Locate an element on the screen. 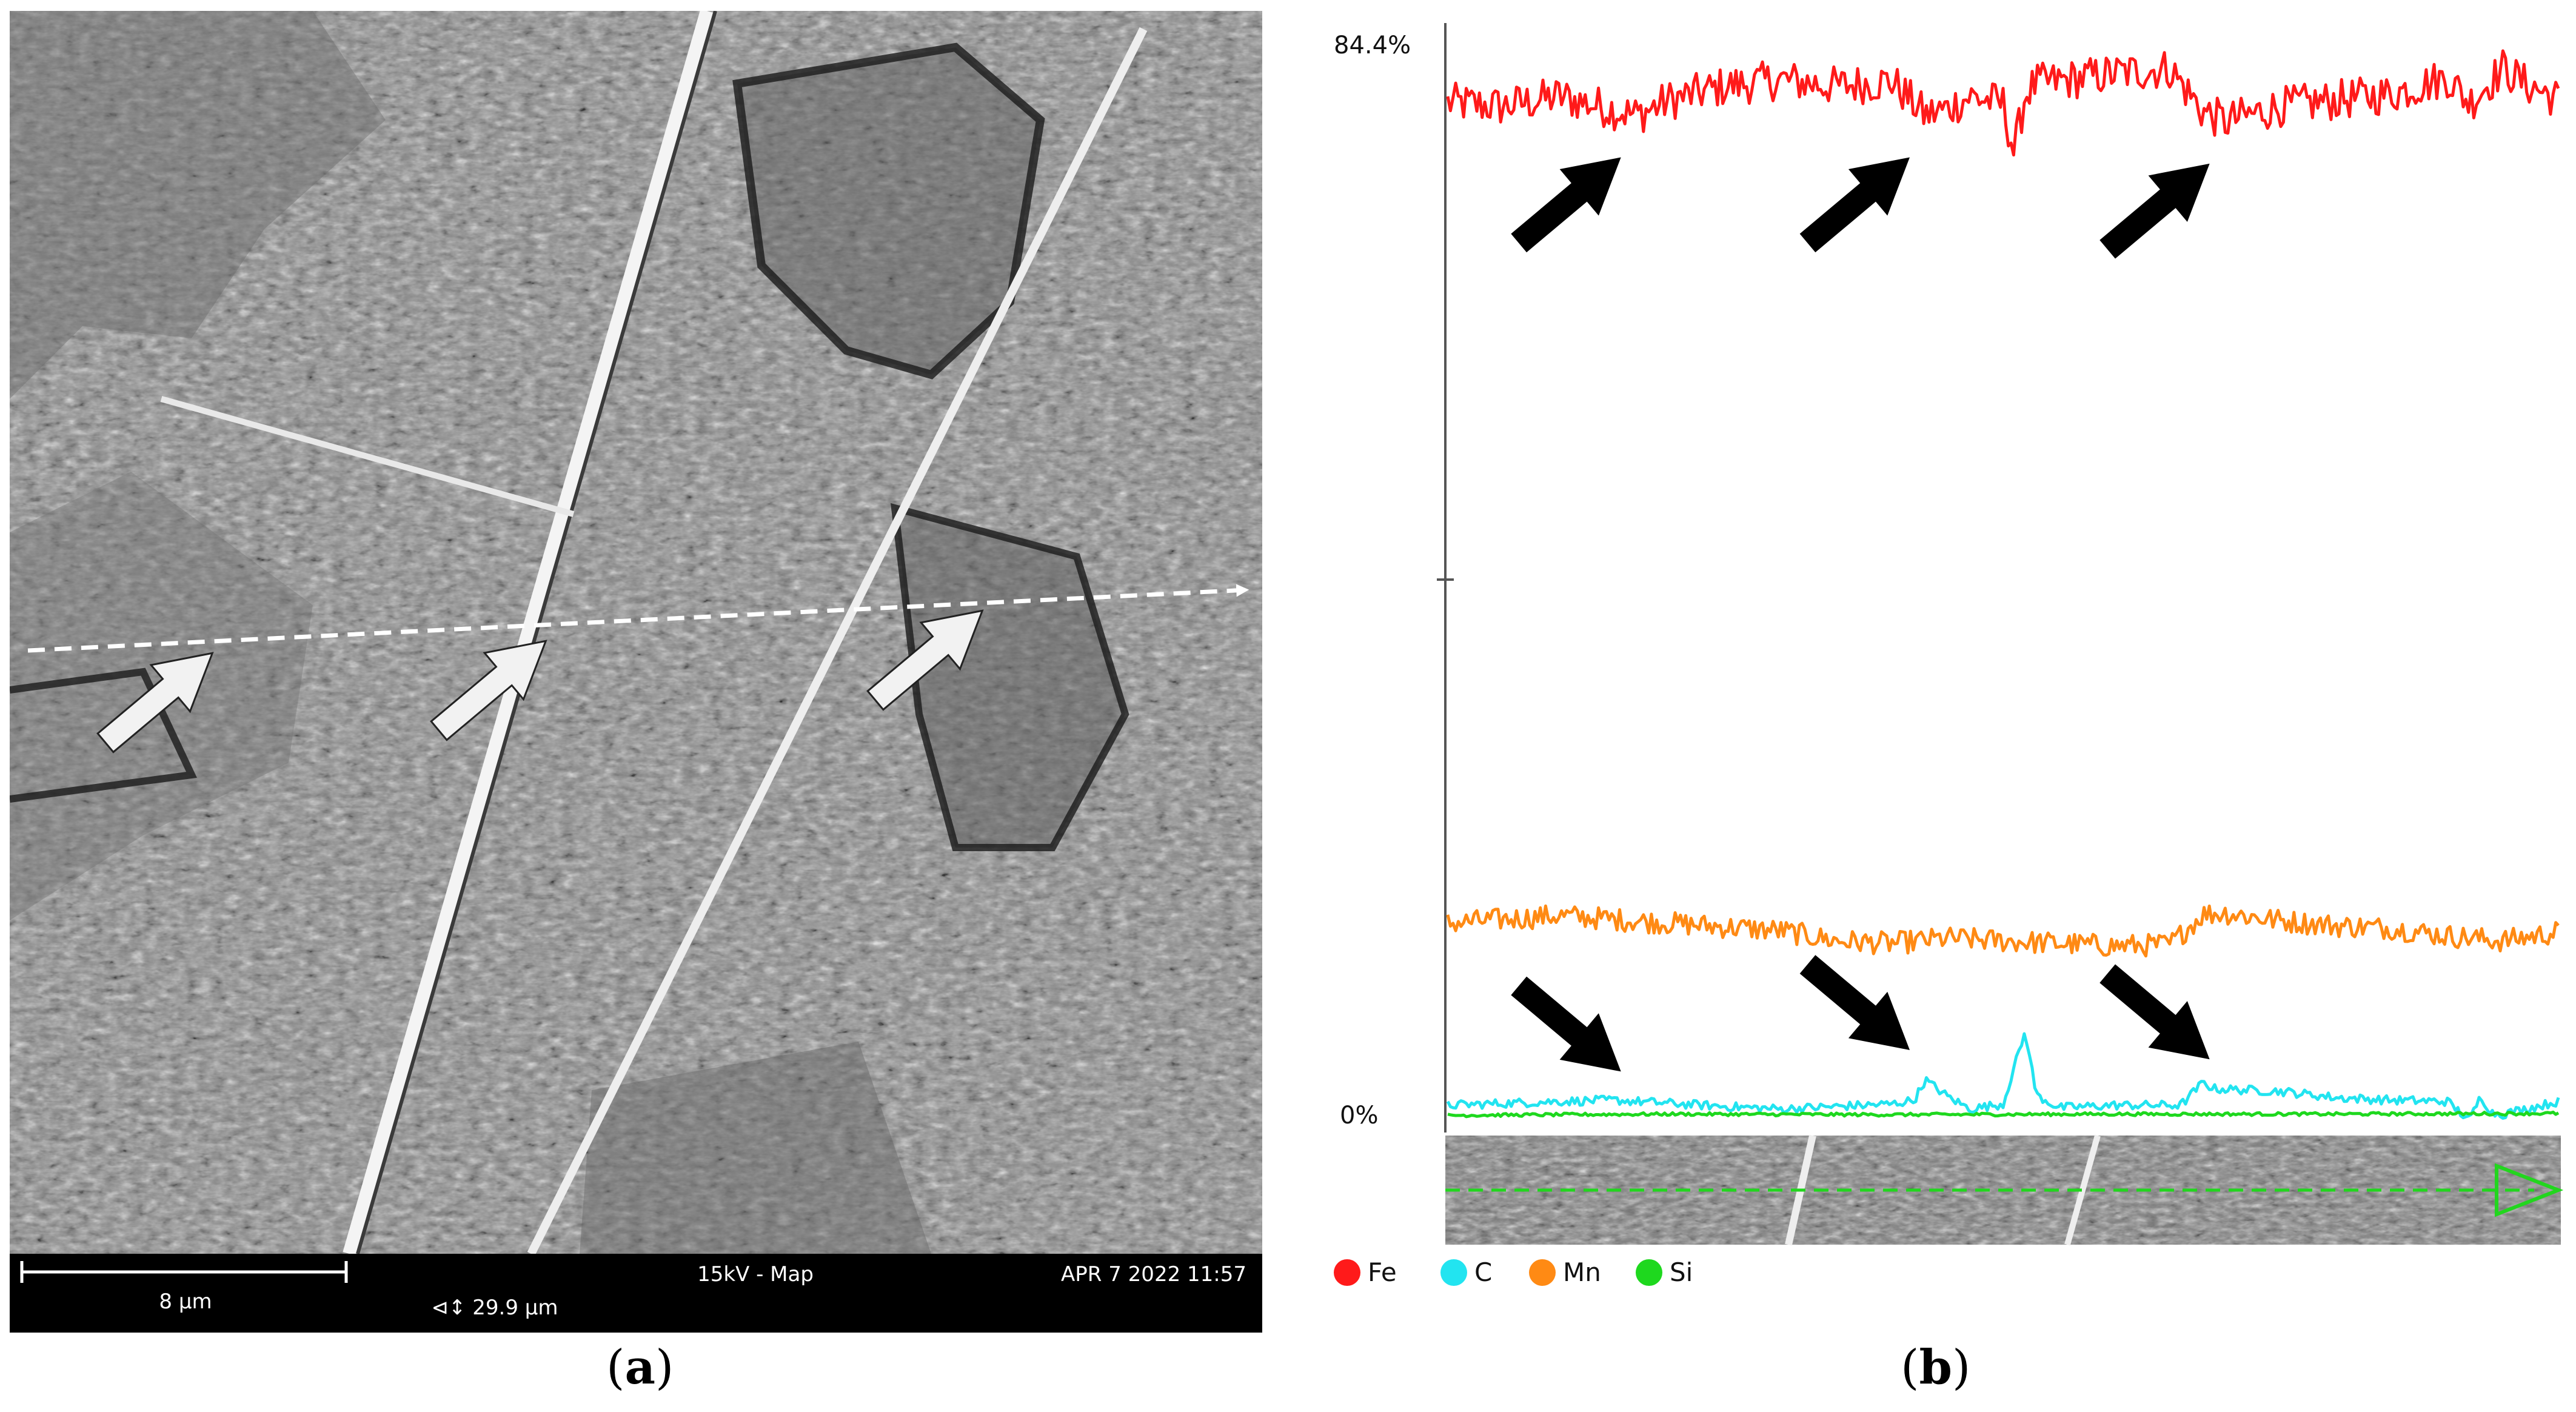 This screenshot has width=2576, height=1412. y-max-label: 84.4% is located at coordinates (1372, 45).